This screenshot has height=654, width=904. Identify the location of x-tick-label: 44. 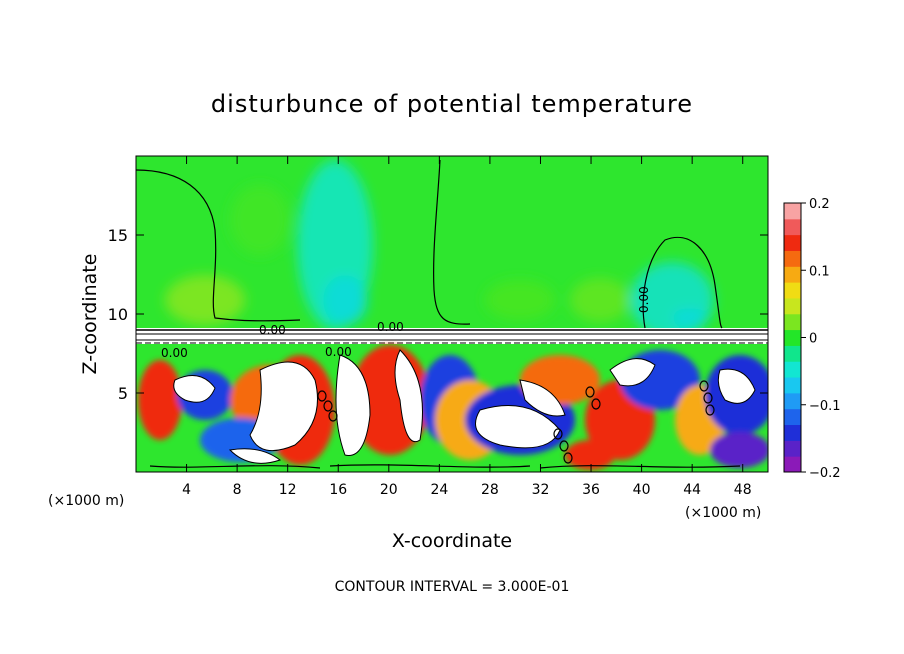
(692, 490).